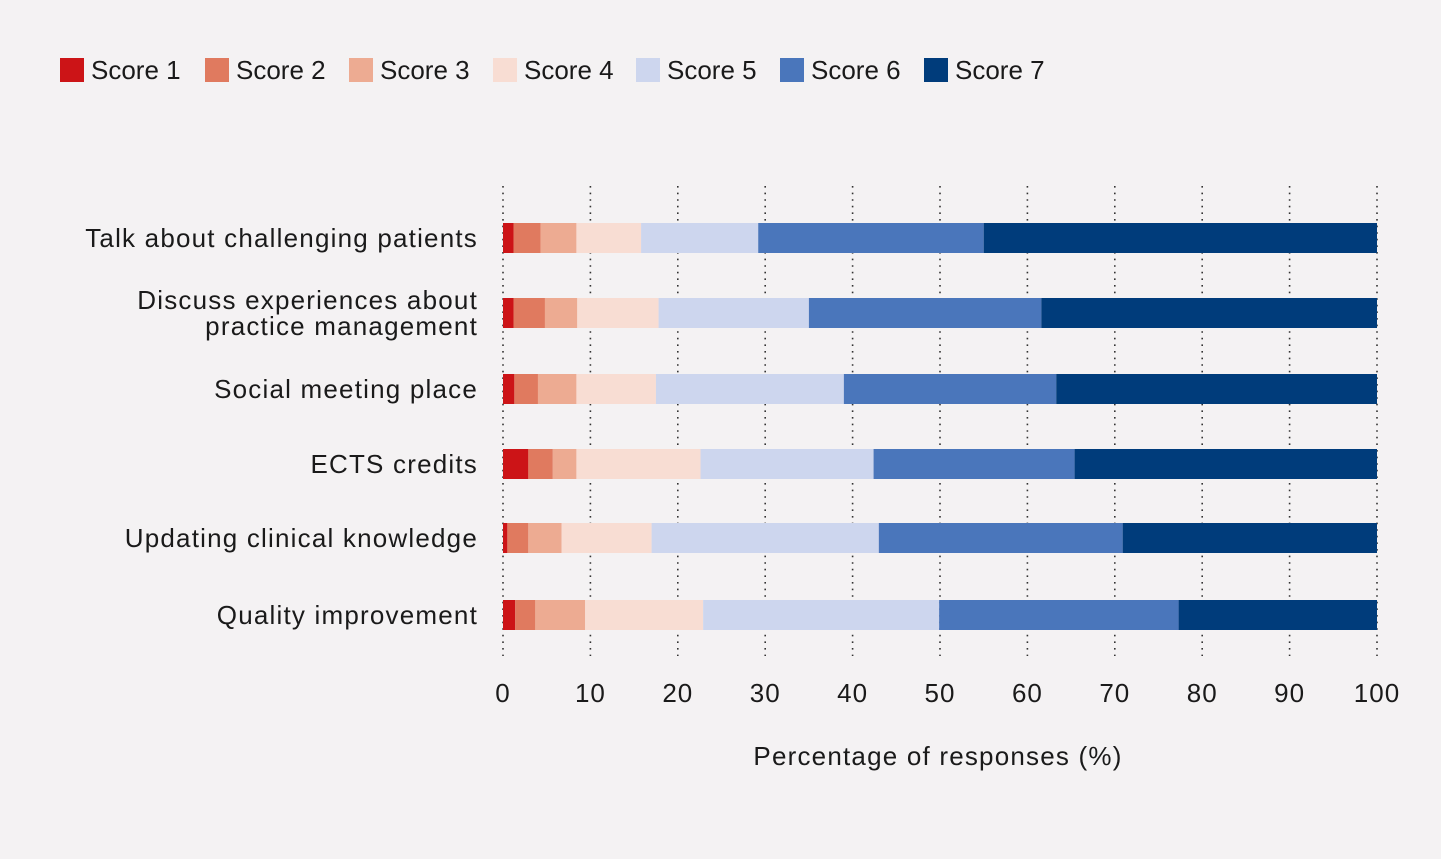 Image resolution: width=1441 pixels, height=859 pixels. What do you see at coordinates (765, 693) in the screenshot?
I see `x-tick-label: 30` at bounding box center [765, 693].